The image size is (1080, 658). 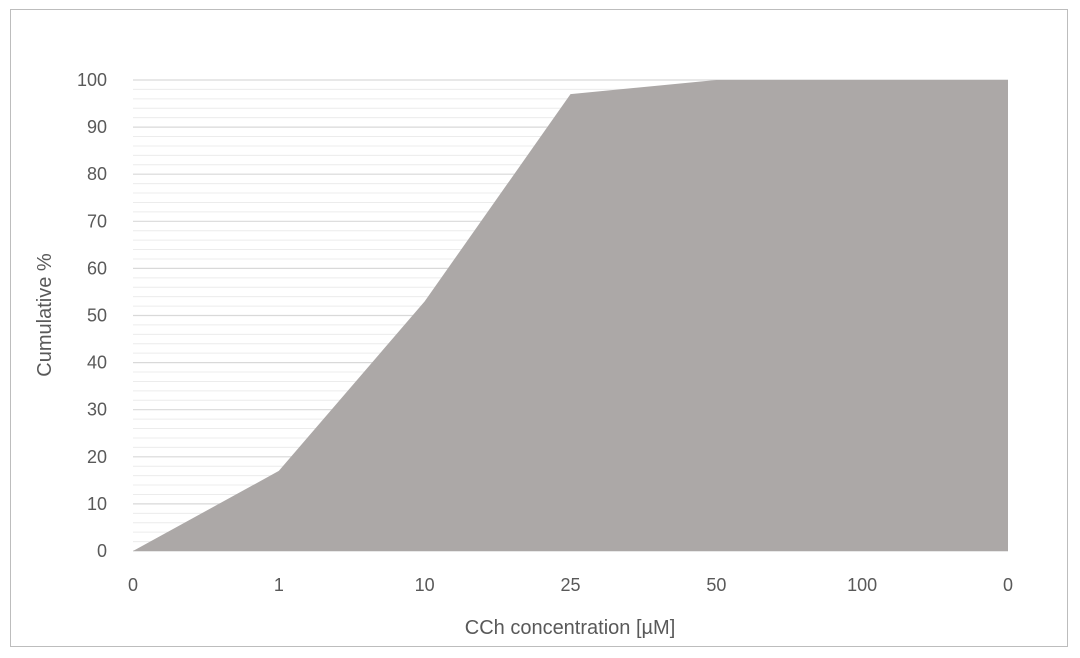 I want to click on y-tick-label: 40, so click(x=97, y=363).